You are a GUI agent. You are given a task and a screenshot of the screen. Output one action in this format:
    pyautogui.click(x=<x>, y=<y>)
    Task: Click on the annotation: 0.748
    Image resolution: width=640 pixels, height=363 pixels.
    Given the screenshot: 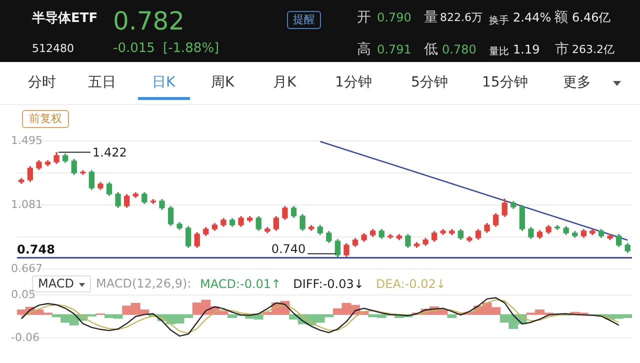 What is the action you would take?
    pyautogui.click(x=36, y=249)
    